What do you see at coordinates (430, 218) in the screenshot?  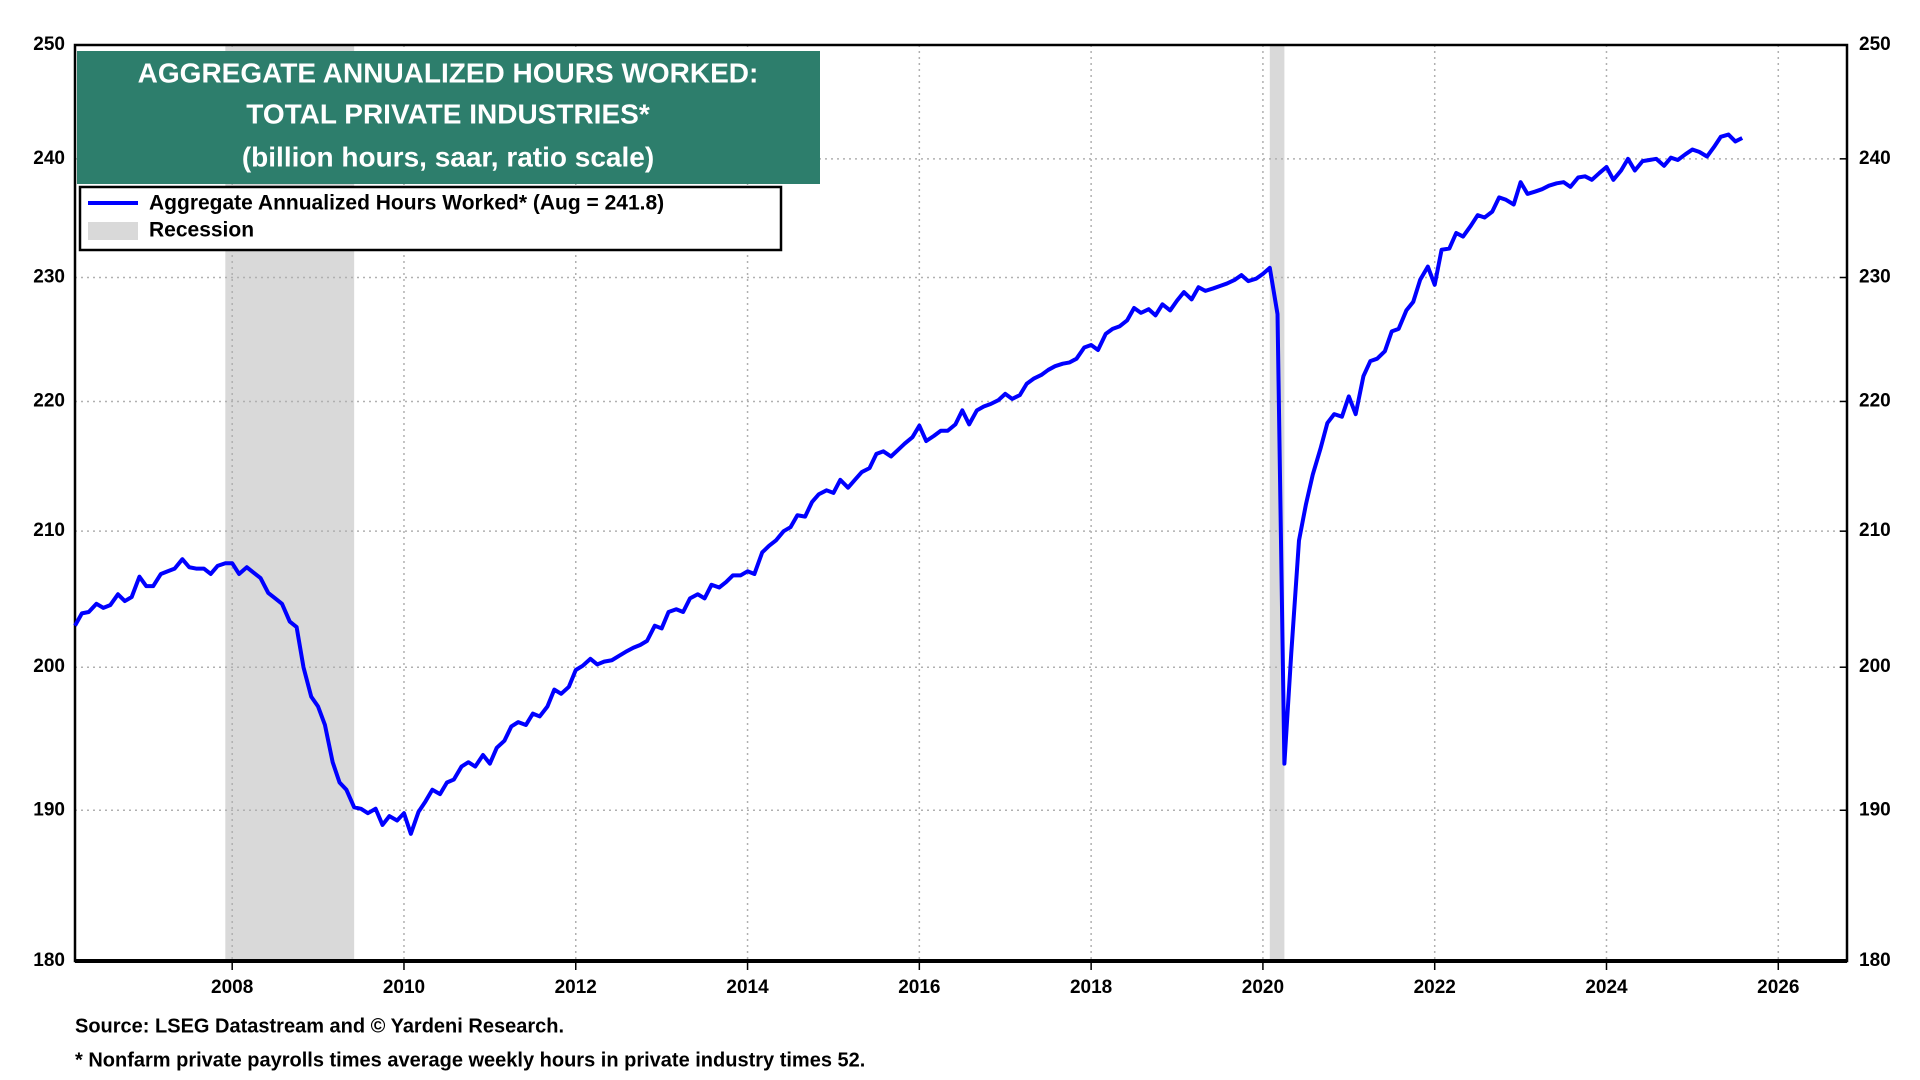 I see `legend-box` at bounding box center [430, 218].